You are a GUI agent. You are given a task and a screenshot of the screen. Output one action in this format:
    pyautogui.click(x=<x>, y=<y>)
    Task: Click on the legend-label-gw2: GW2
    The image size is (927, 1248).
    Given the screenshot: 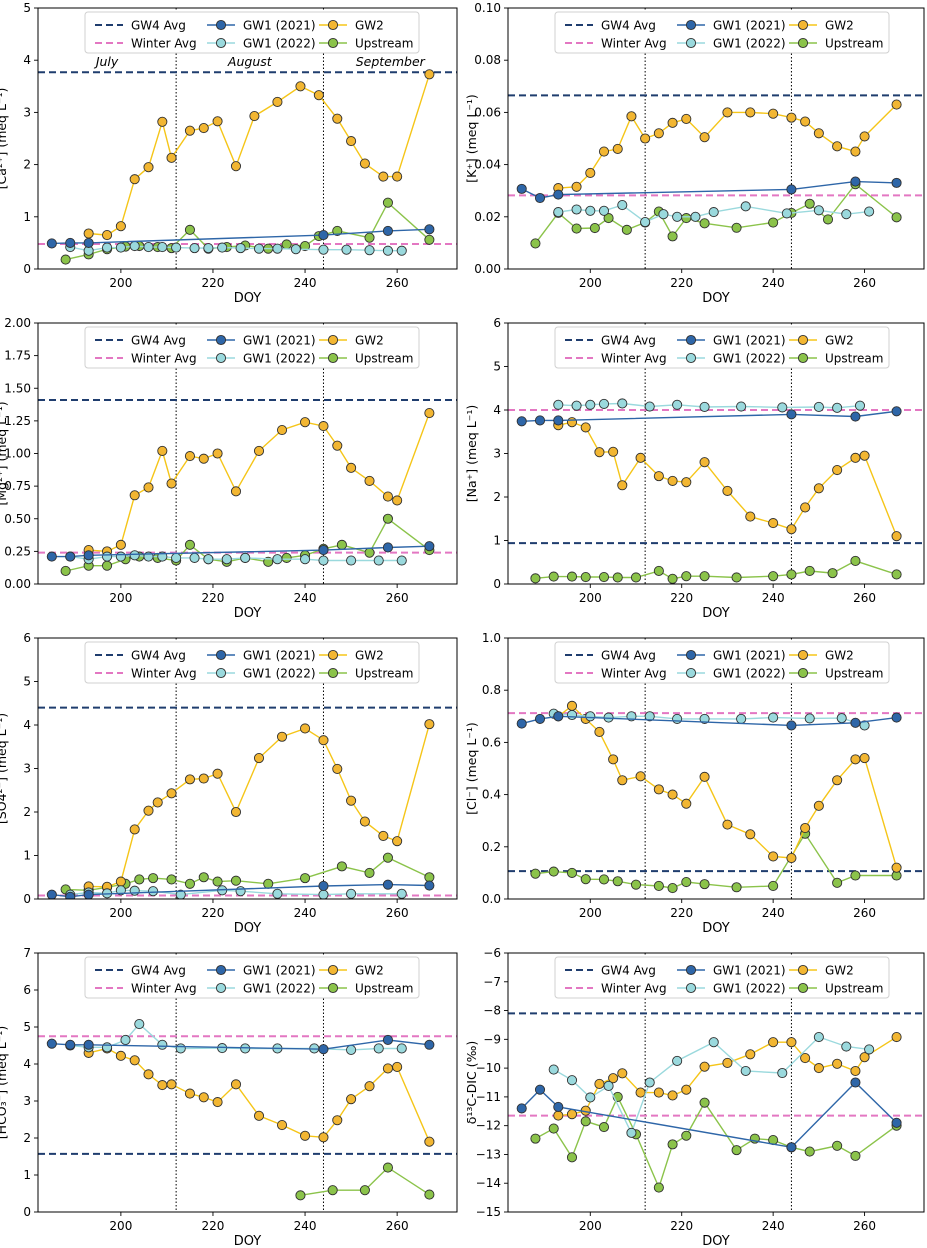 What is the action you would take?
    pyautogui.click(x=369, y=341)
    